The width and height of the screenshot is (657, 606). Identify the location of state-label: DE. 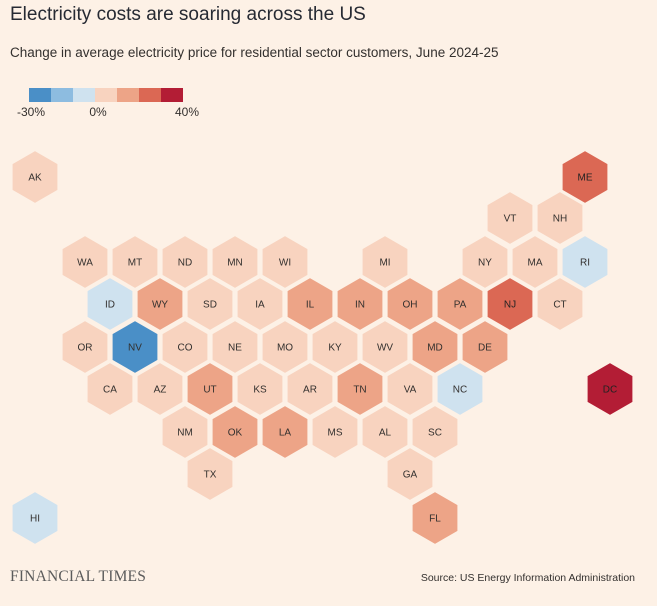
(485, 348).